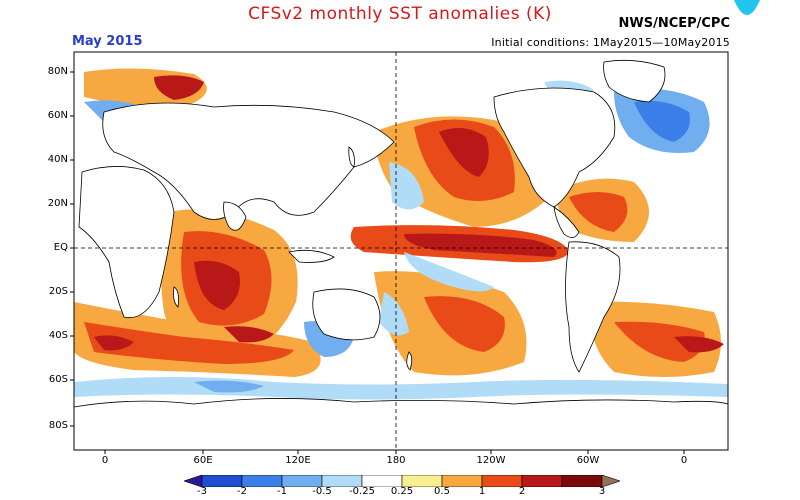 The width and height of the screenshot is (800, 500). I want to click on colorbar-swatch-max, so click(611, 481).